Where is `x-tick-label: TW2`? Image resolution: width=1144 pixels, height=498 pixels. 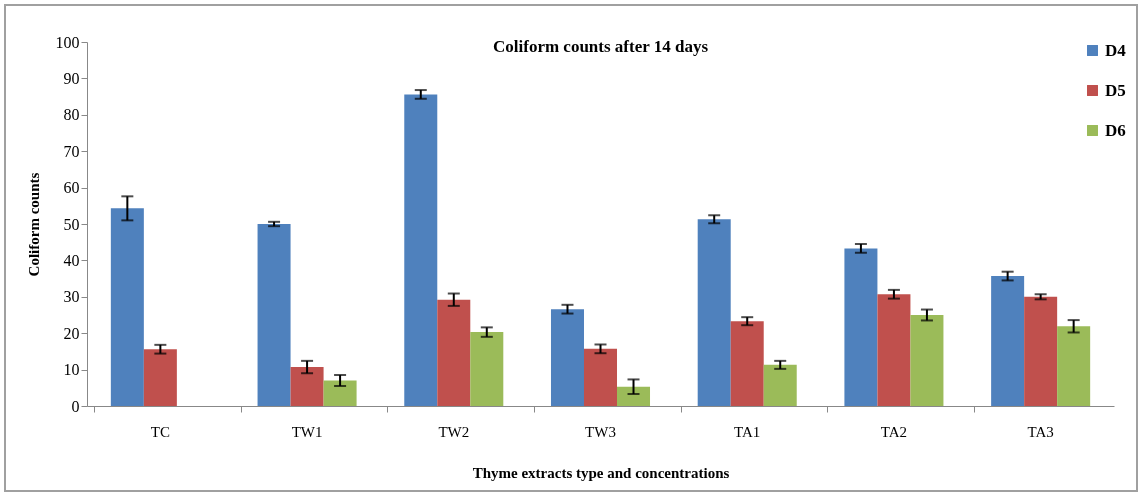
x-tick-label: TW2 is located at coordinates (454, 431).